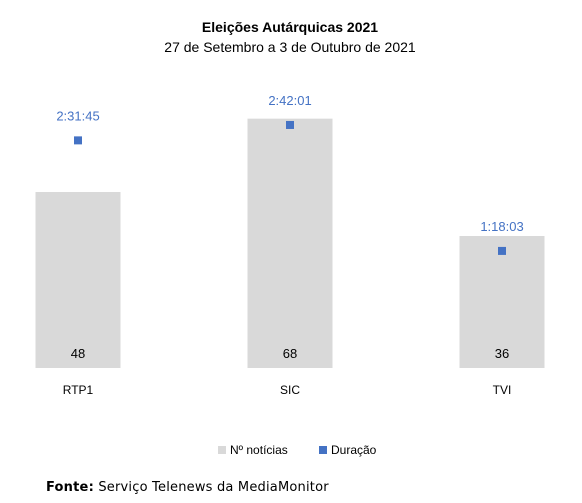  I want to click on bar-value-label-sic: 68, so click(290, 353).